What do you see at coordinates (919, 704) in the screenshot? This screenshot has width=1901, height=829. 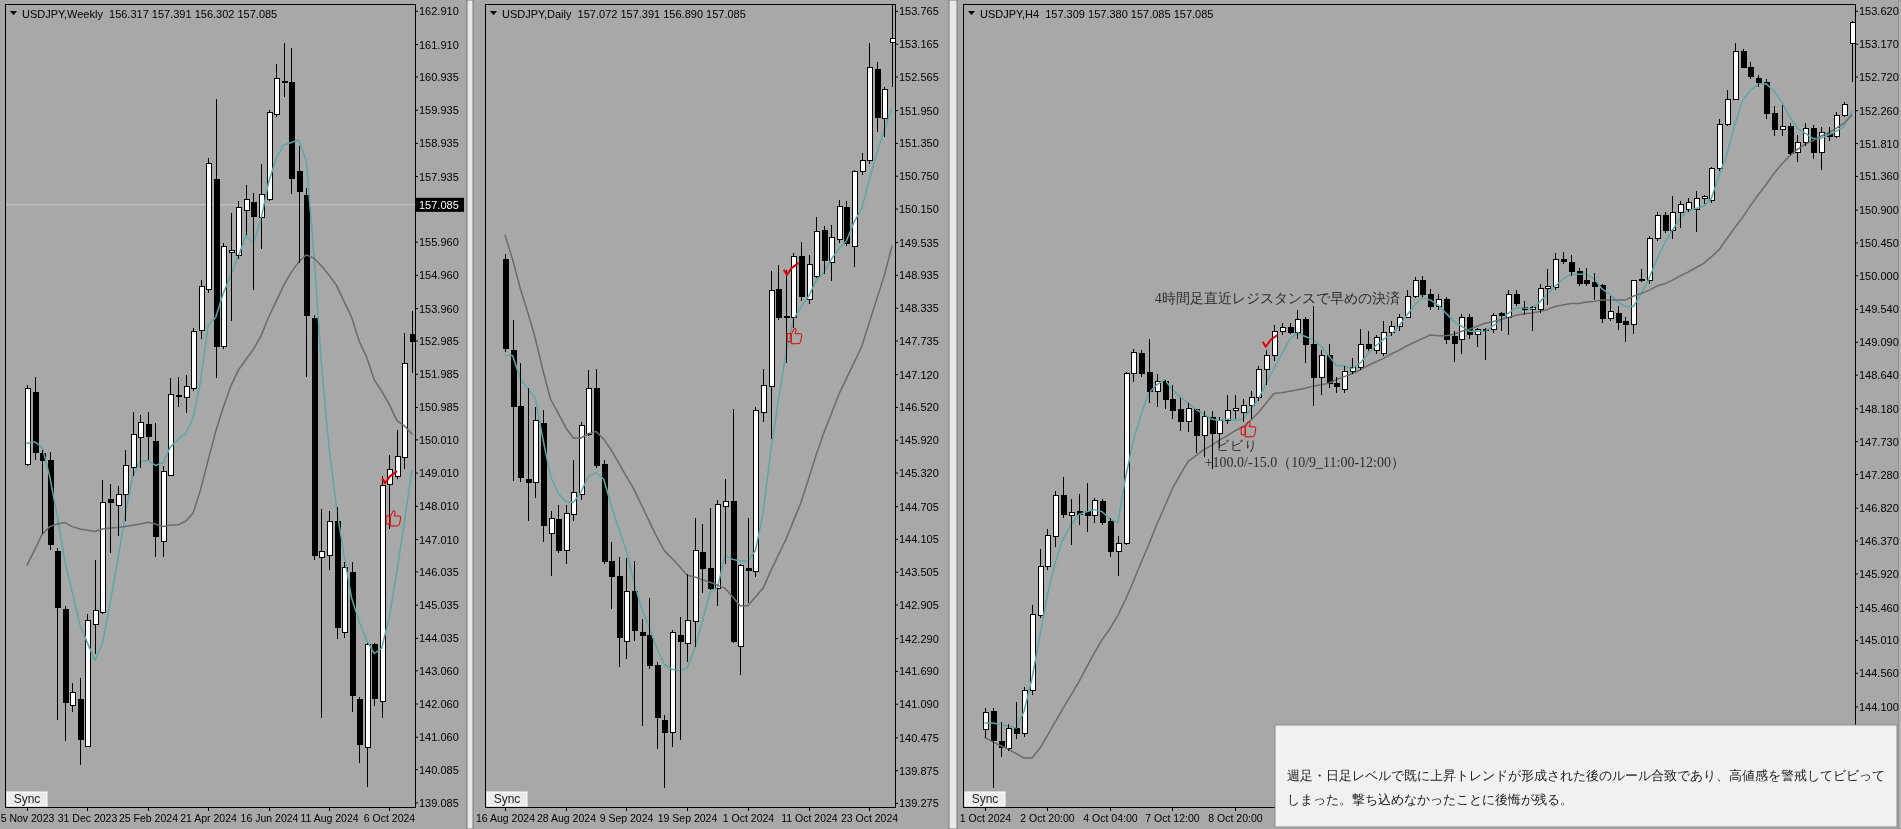 I see `y-tick-label: 141.090` at bounding box center [919, 704].